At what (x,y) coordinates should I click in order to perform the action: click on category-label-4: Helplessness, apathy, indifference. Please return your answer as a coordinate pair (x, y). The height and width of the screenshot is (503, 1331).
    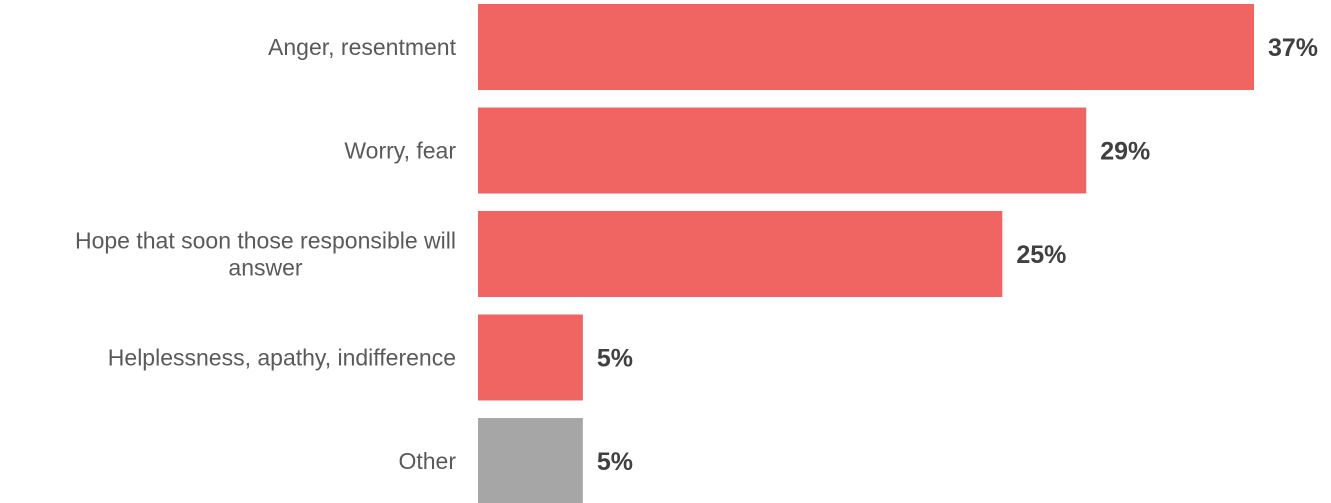
    Looking at the image, I should click on (282, 358).